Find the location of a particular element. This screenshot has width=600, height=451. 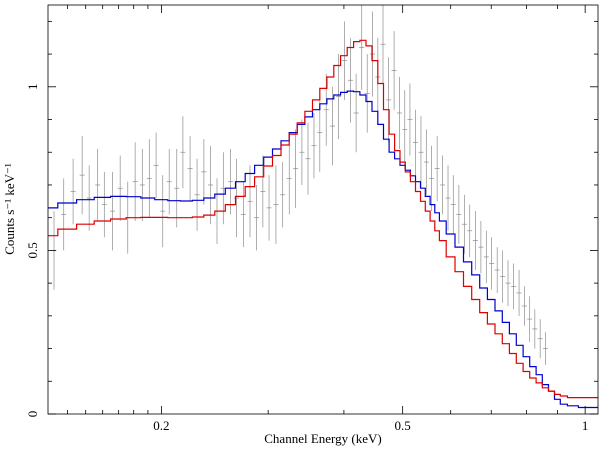

y-tick-label-0: 0 is located at coordinates (32, 414).